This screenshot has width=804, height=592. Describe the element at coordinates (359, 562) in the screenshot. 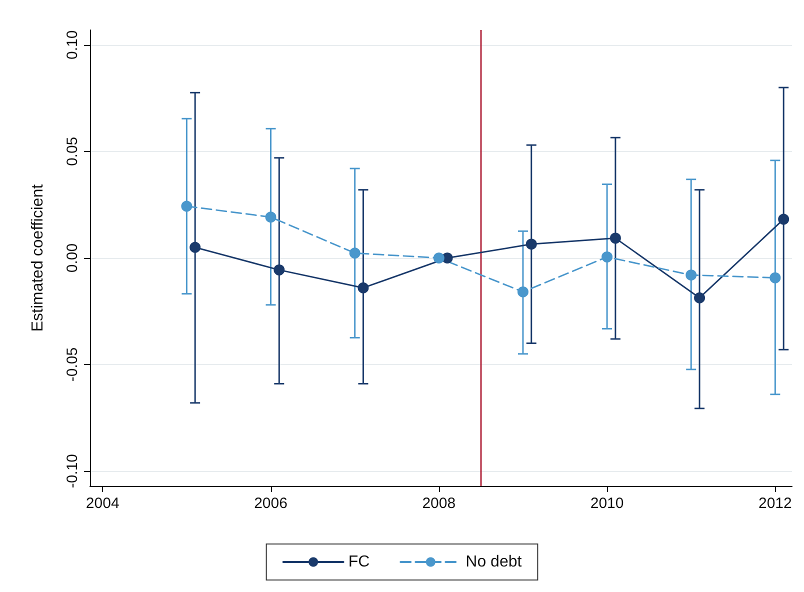

I see `legend-label: FC` at that location.